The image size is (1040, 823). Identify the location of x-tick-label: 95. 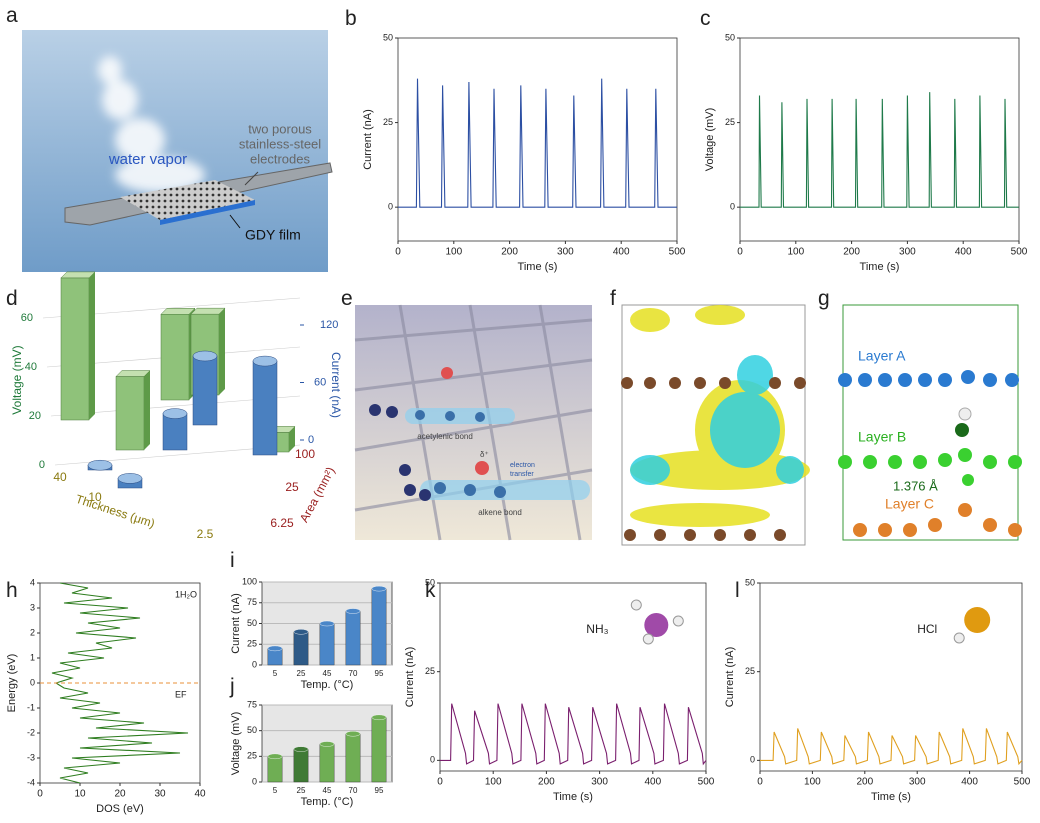
(379, 790).